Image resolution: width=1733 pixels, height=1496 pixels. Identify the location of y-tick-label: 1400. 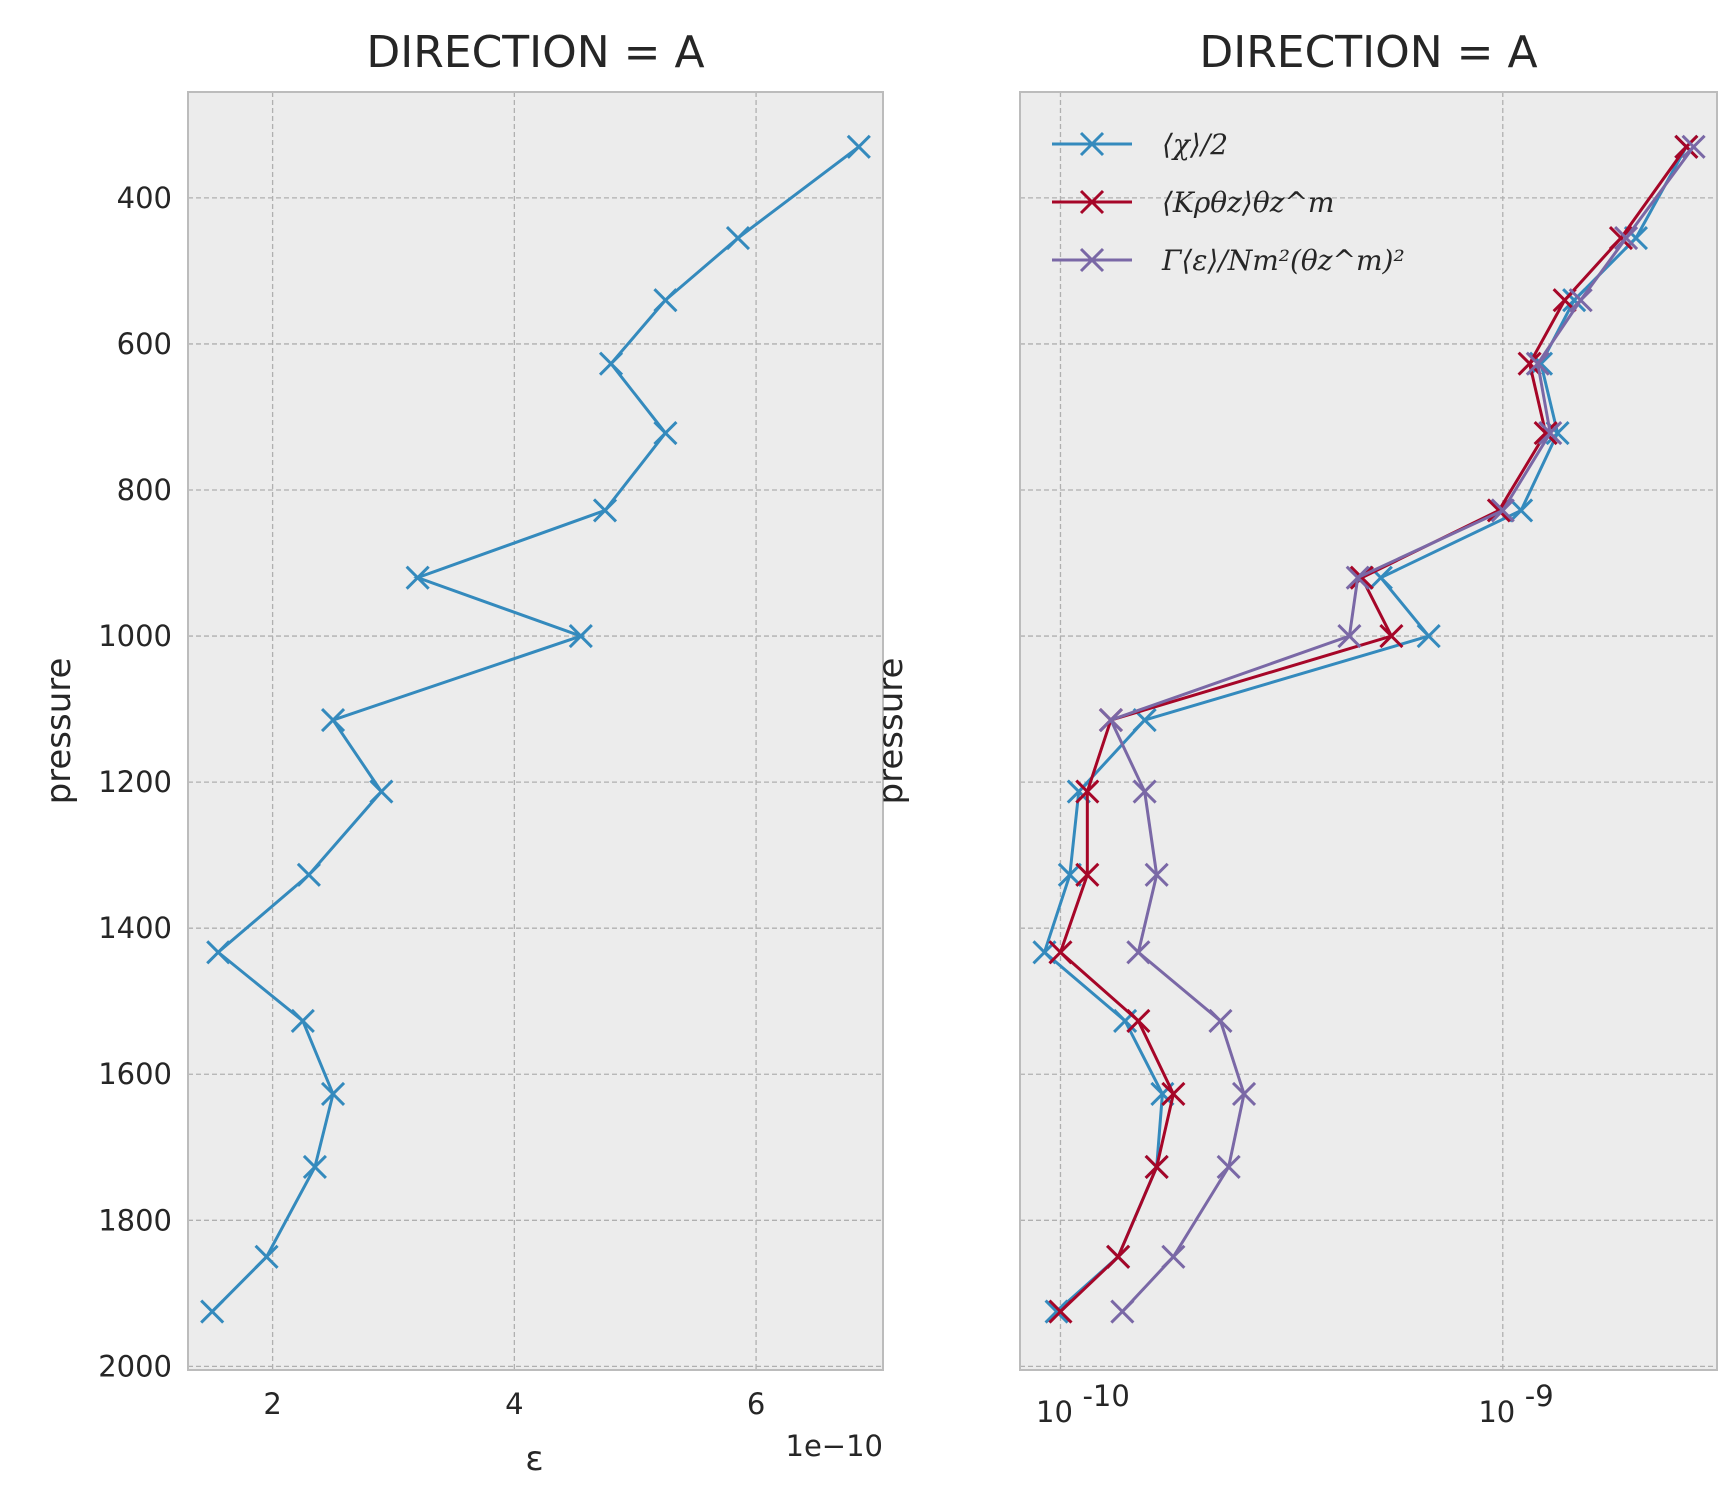
(135, 928).